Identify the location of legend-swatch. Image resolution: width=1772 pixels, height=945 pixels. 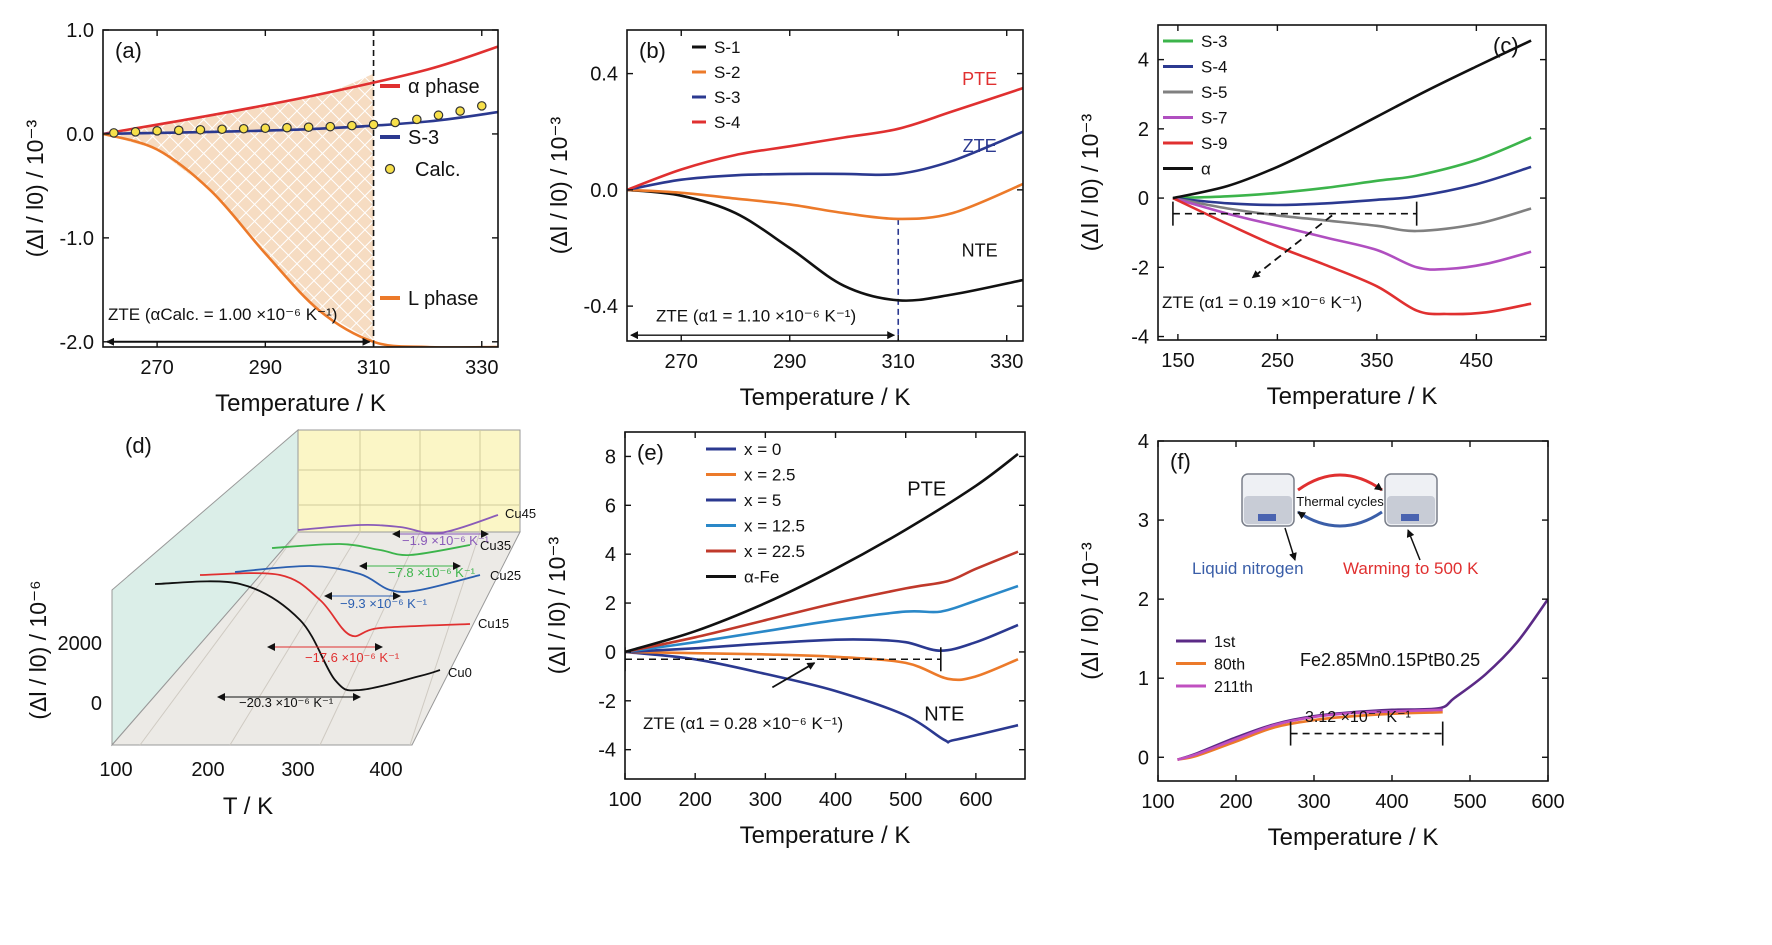
(390, 169).